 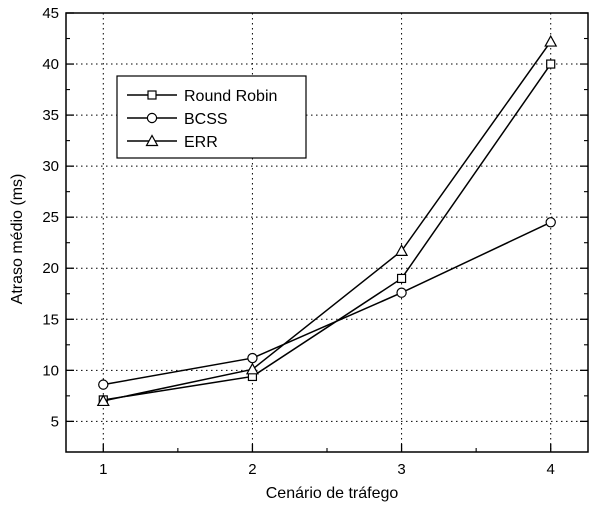 I want to click on legend-item-round-robin: Round Robin, so click(x=202, y=96).